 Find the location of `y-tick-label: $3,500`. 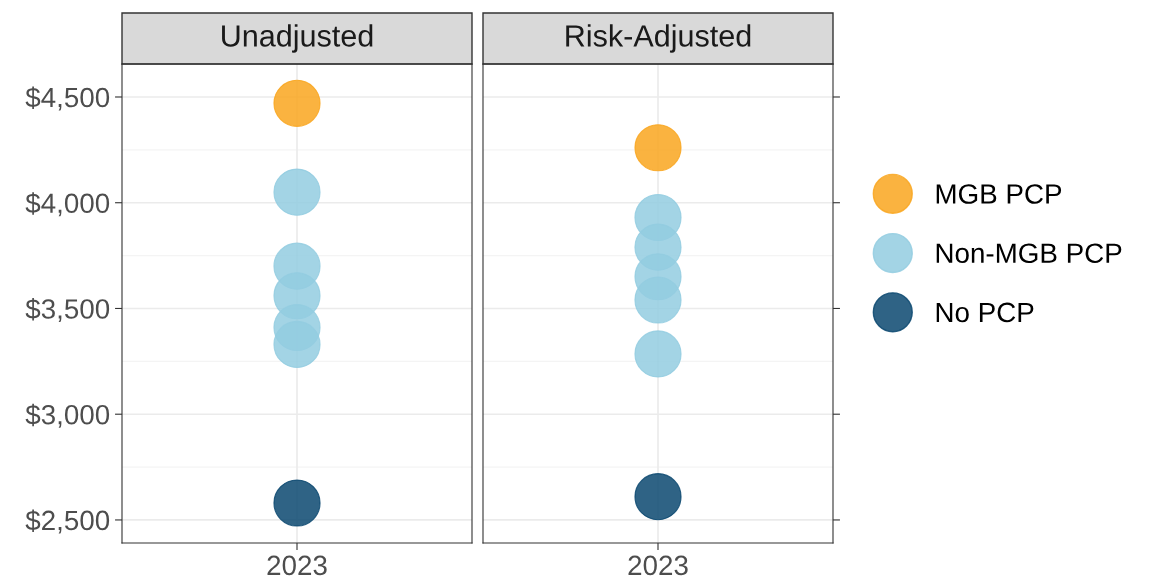

y-tick-label: $3,500 is located at coordinates (67, 310).